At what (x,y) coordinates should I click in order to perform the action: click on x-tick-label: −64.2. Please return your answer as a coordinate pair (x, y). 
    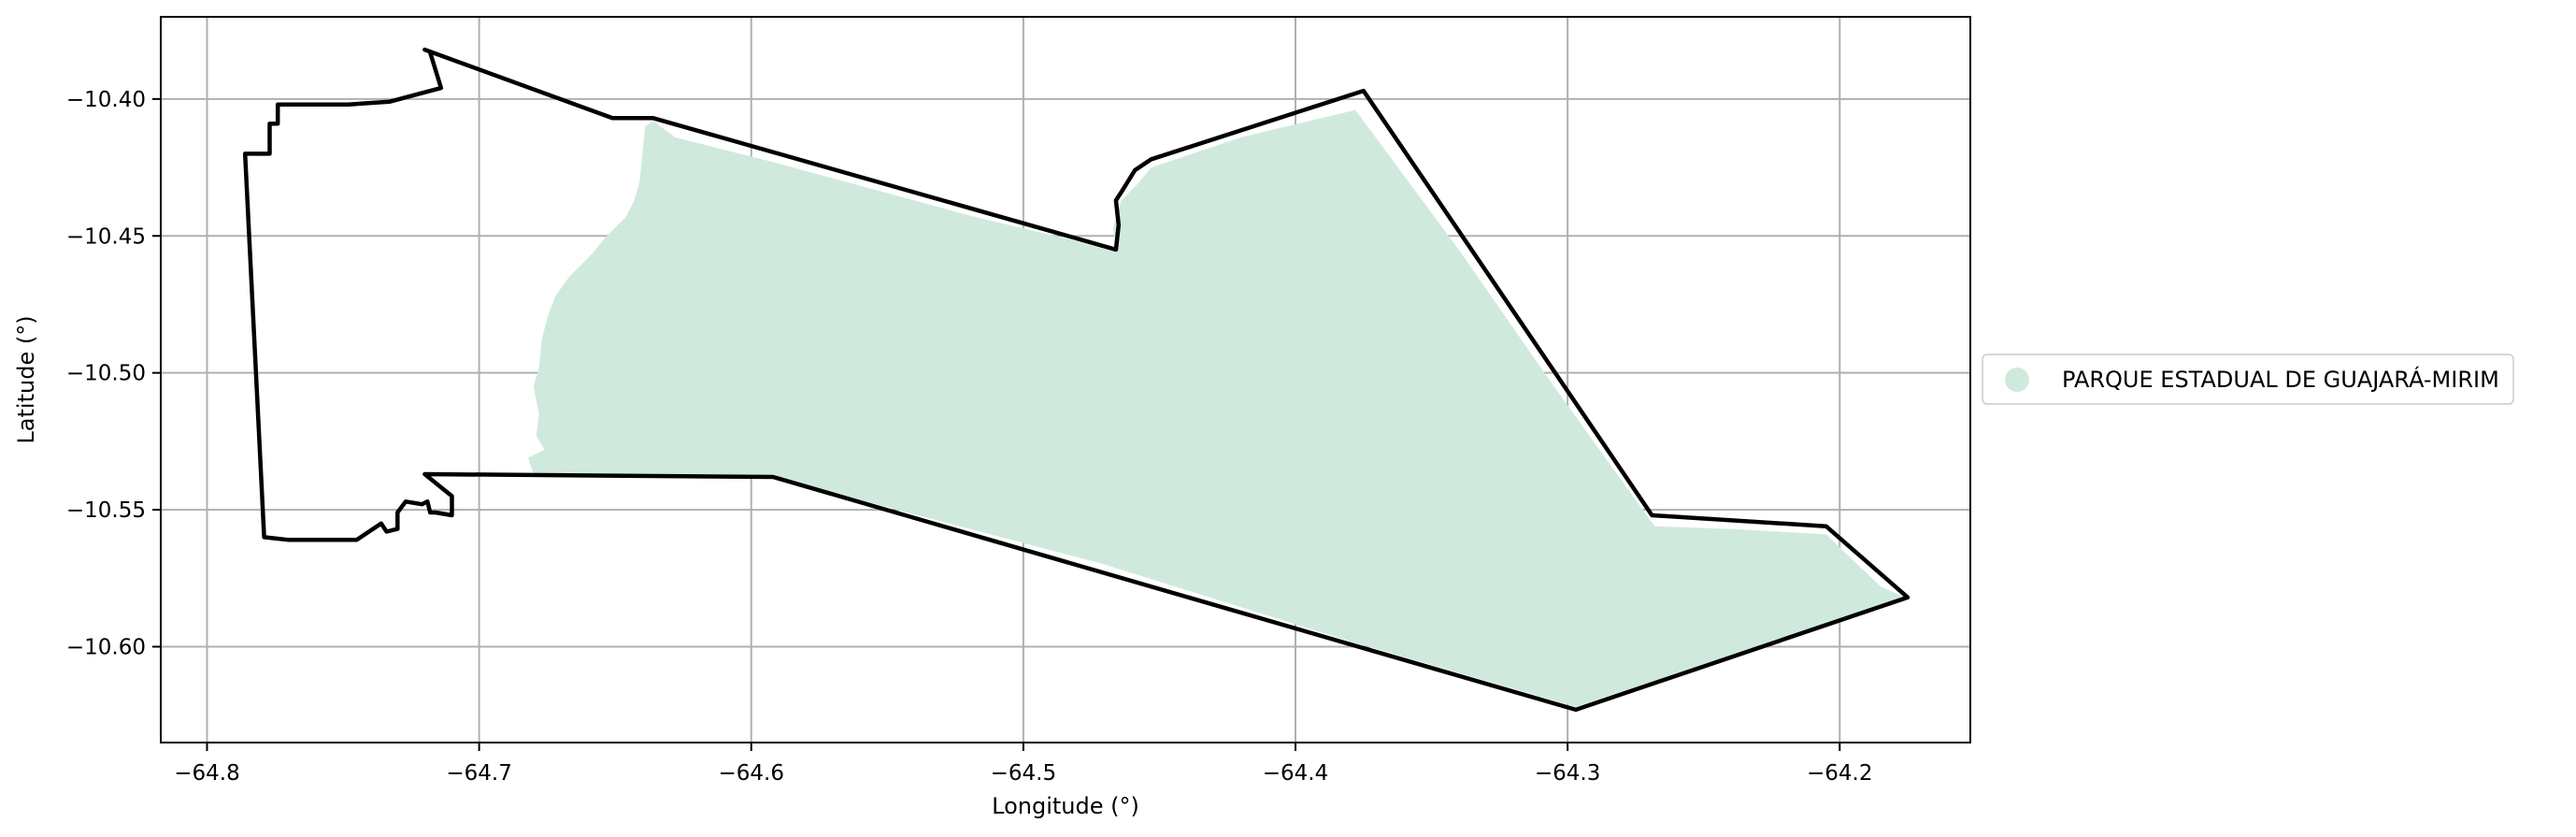
    Looking at the image, I should click on (1839, 773).